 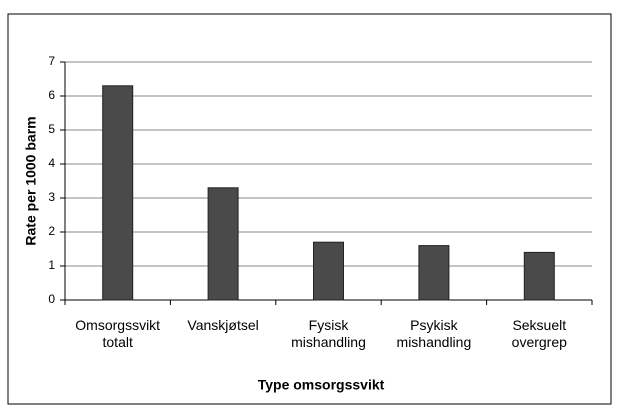 What do you see at coordinates (118, 333) in the screenshot?
I see `x-tick-label: Omsorgssvikt totalt` at bounding box center [118, 333].